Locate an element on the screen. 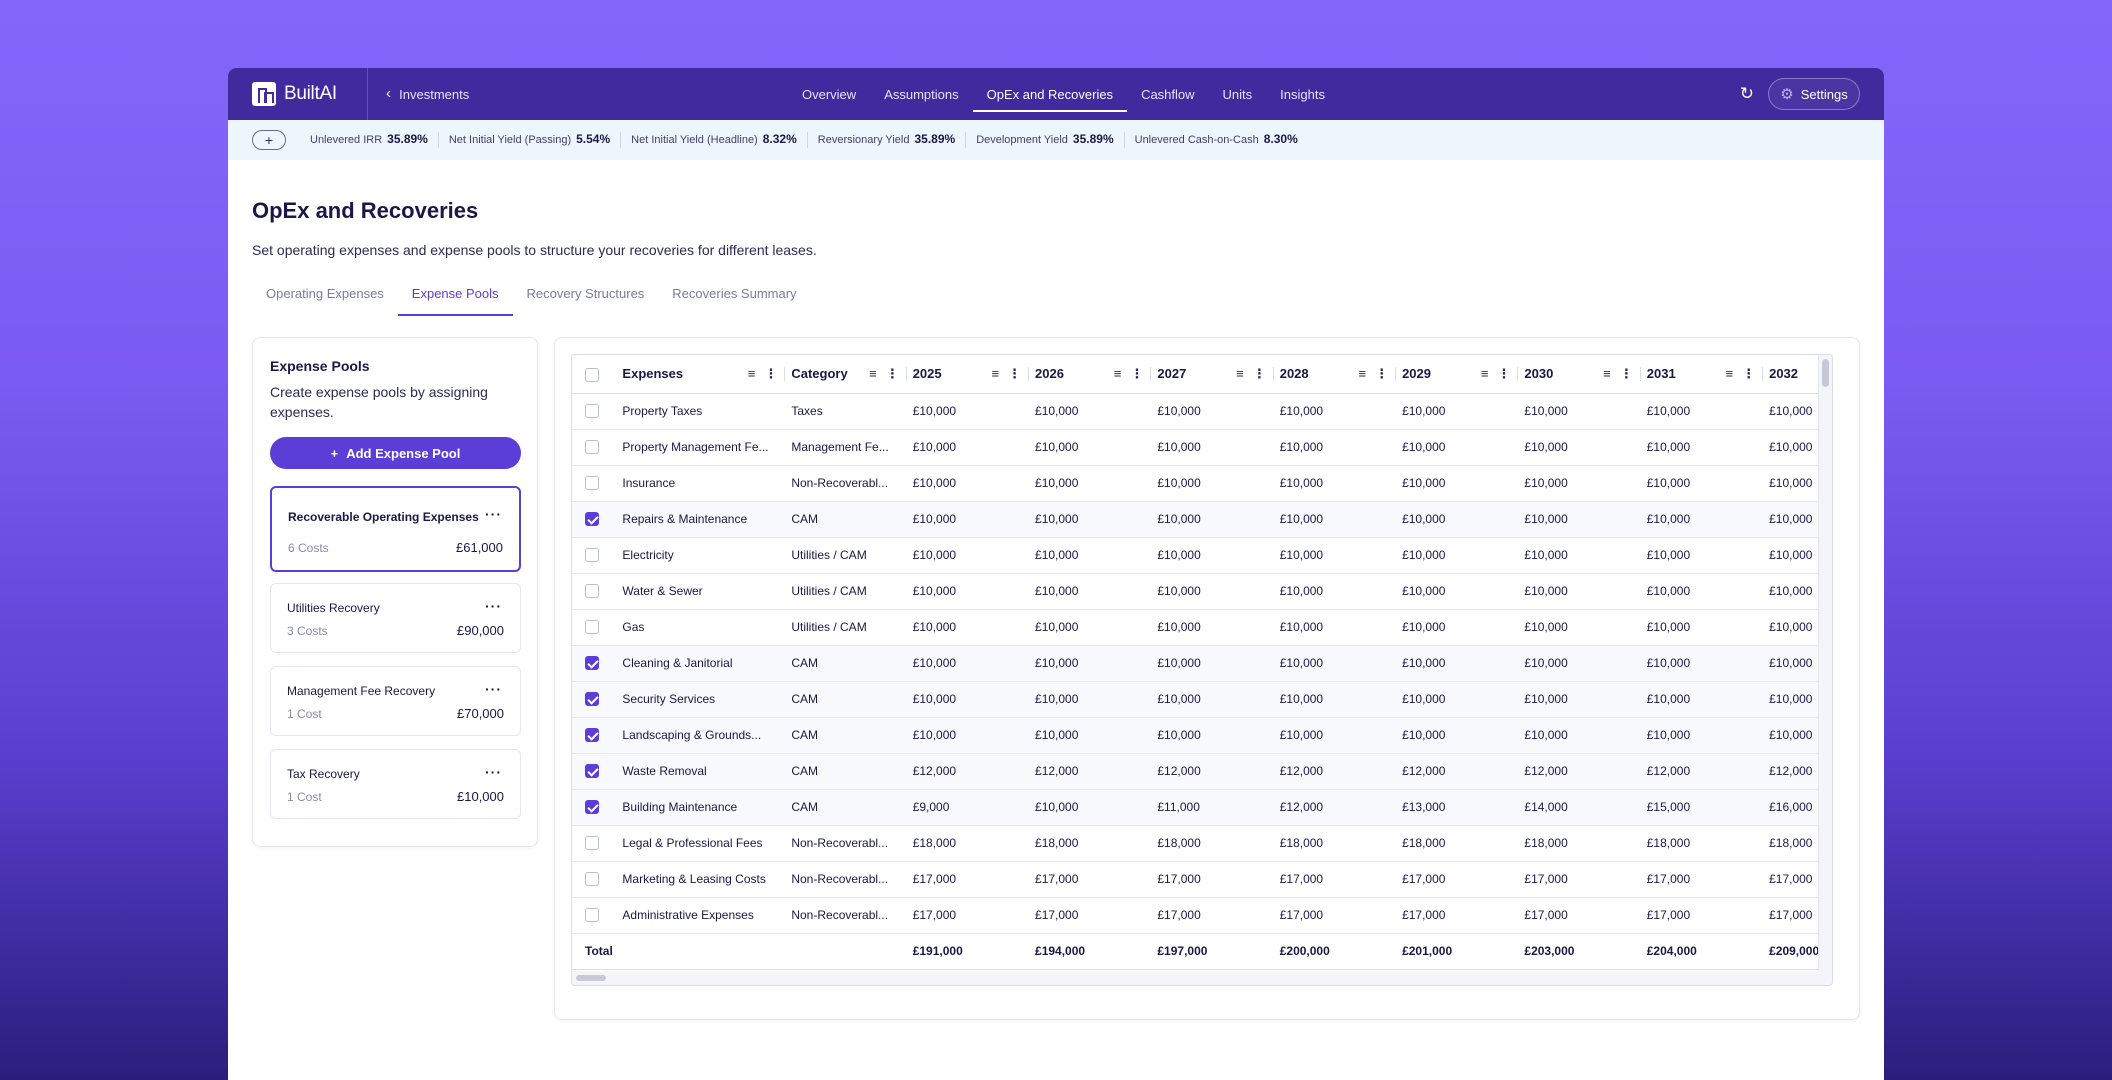  expense-cell: Administrative Expenses is located at coordinates (697, 915).